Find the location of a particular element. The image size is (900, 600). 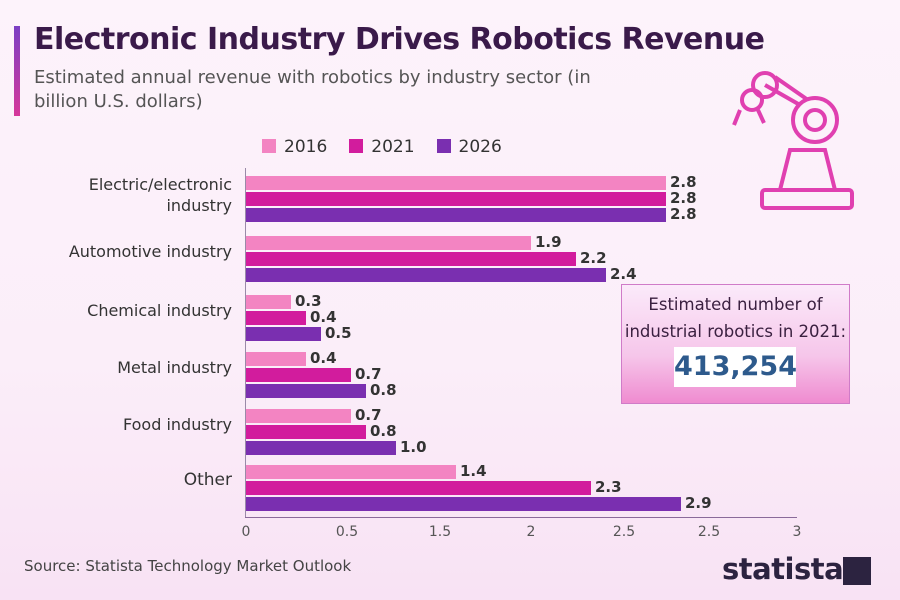

legend-label: 2021 is located at coordinates (393, 147).